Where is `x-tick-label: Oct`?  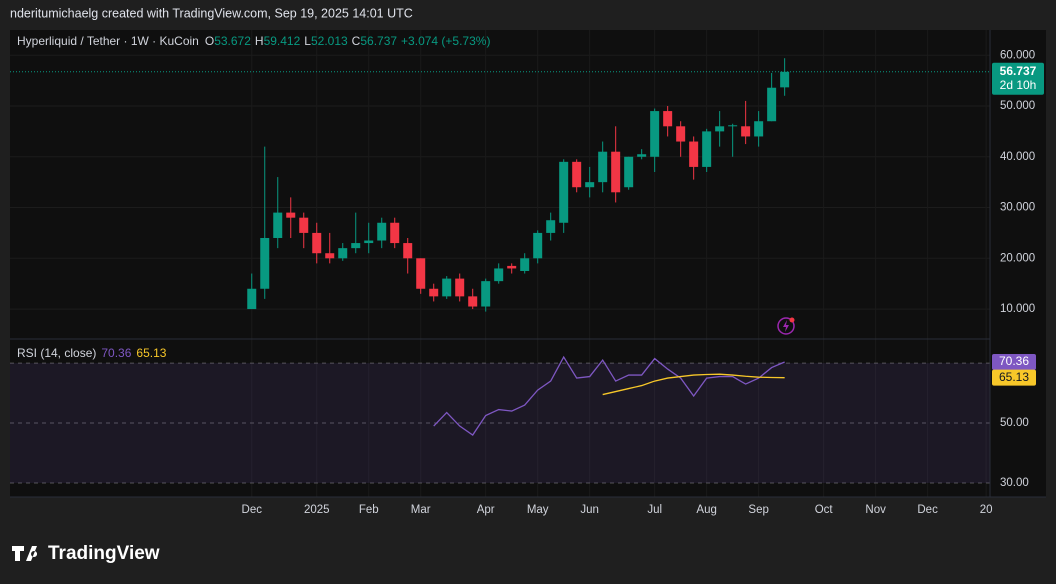 x-tick-label: Oct is located at coordinates (824, 510).